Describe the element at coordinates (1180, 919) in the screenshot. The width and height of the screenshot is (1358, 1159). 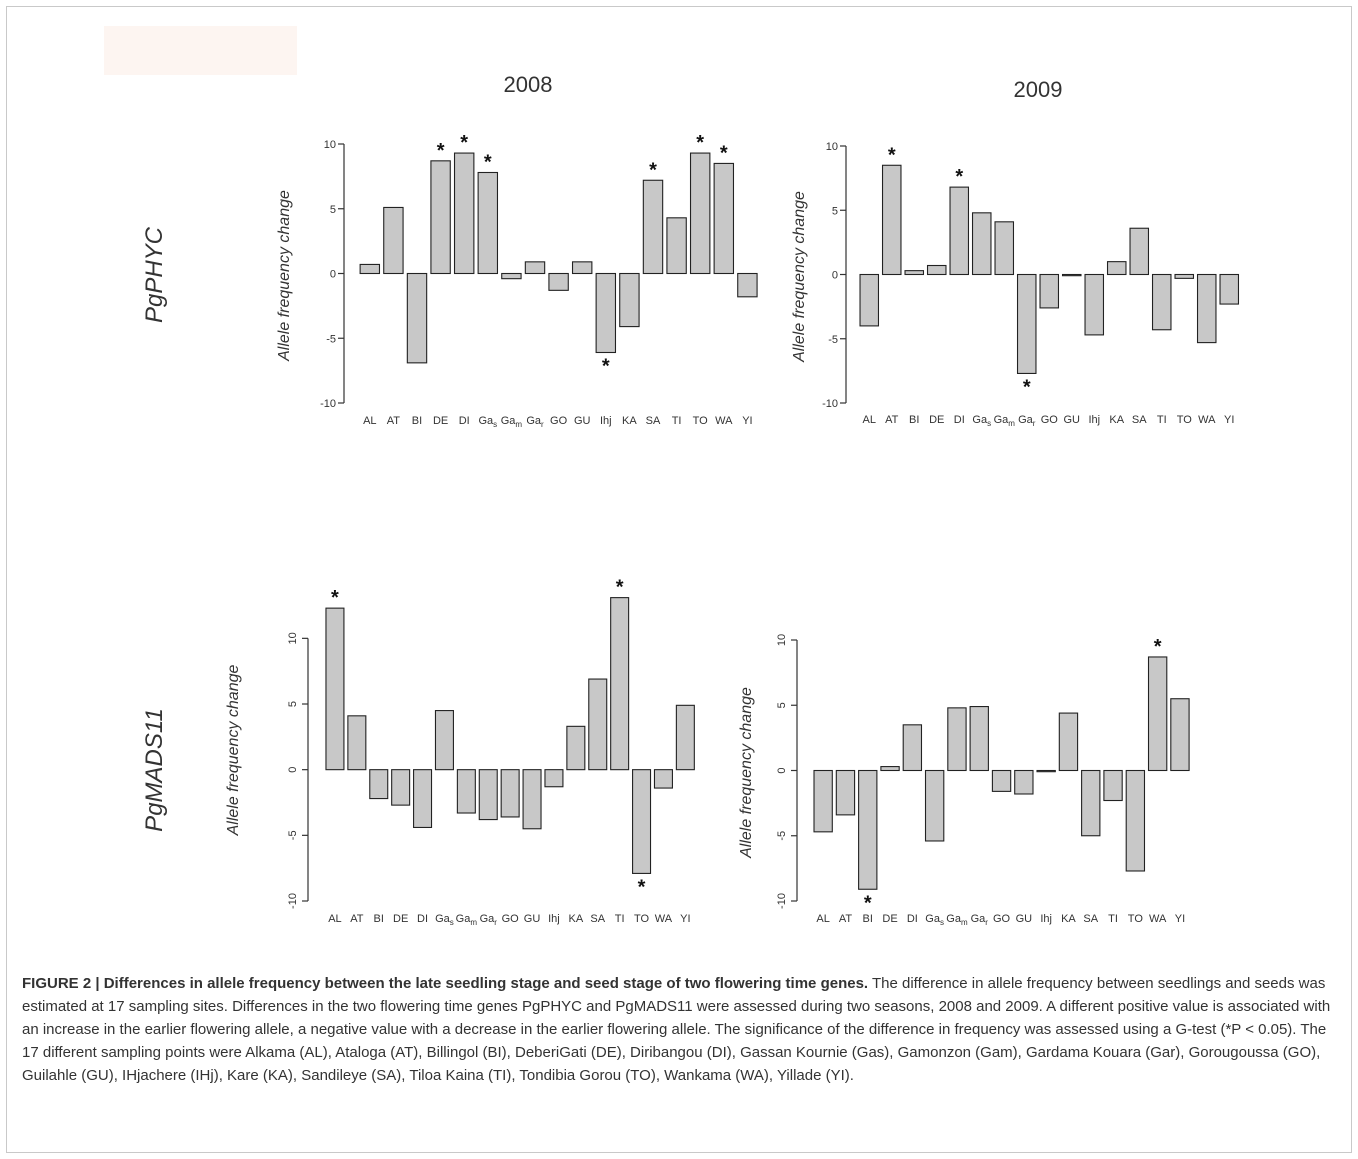
I see `x-tick-label: YI` at that location.